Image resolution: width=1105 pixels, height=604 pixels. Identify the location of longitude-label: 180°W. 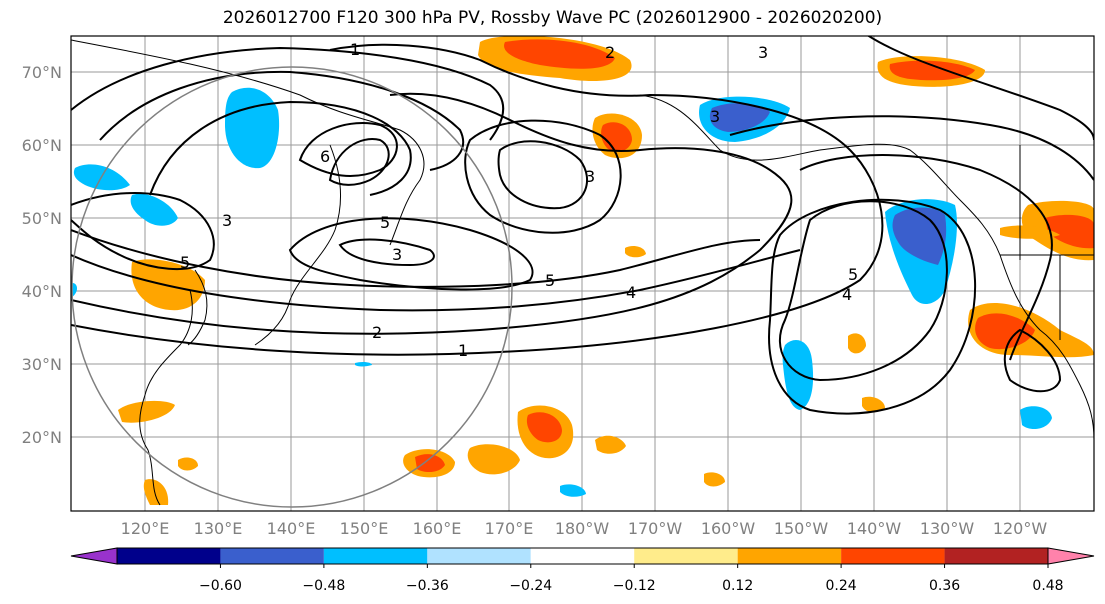
(582, 528).